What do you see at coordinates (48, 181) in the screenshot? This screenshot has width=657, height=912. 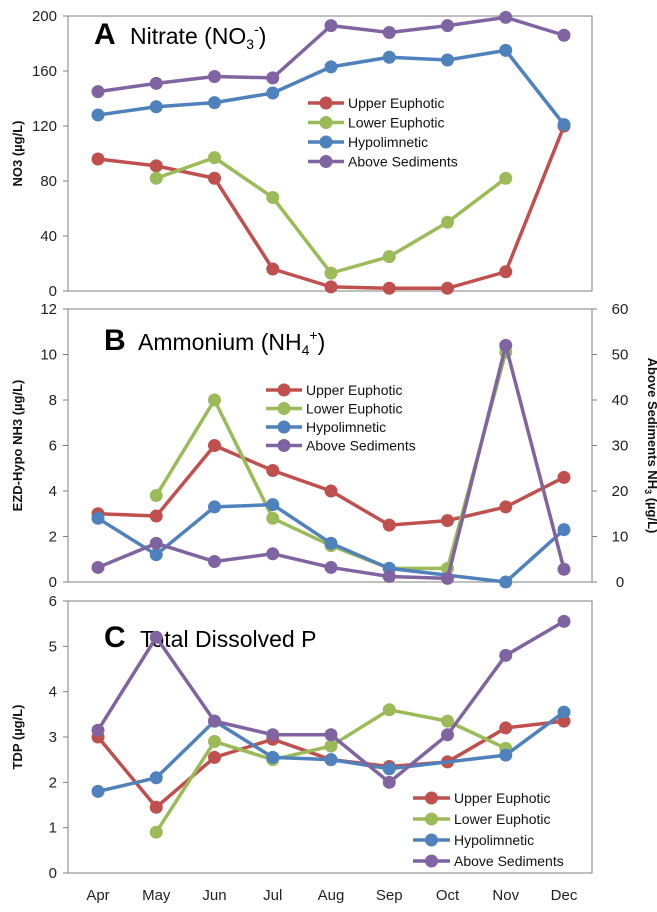 I see `y-tick-label: 80` at bounding box center [48, 181].